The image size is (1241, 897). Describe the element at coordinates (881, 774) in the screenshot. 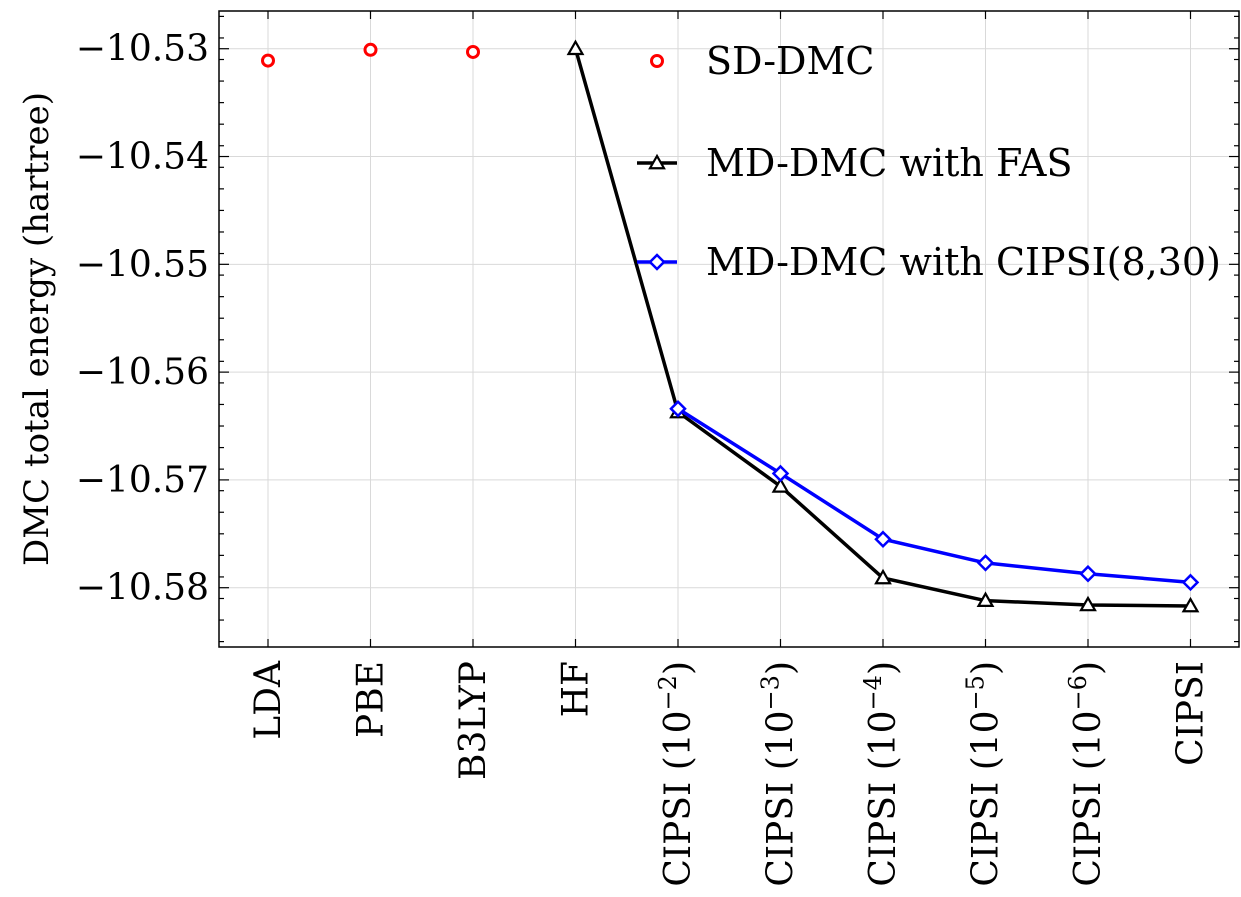

I see `x-tick-label: CIPSI (10−4)` at that location.